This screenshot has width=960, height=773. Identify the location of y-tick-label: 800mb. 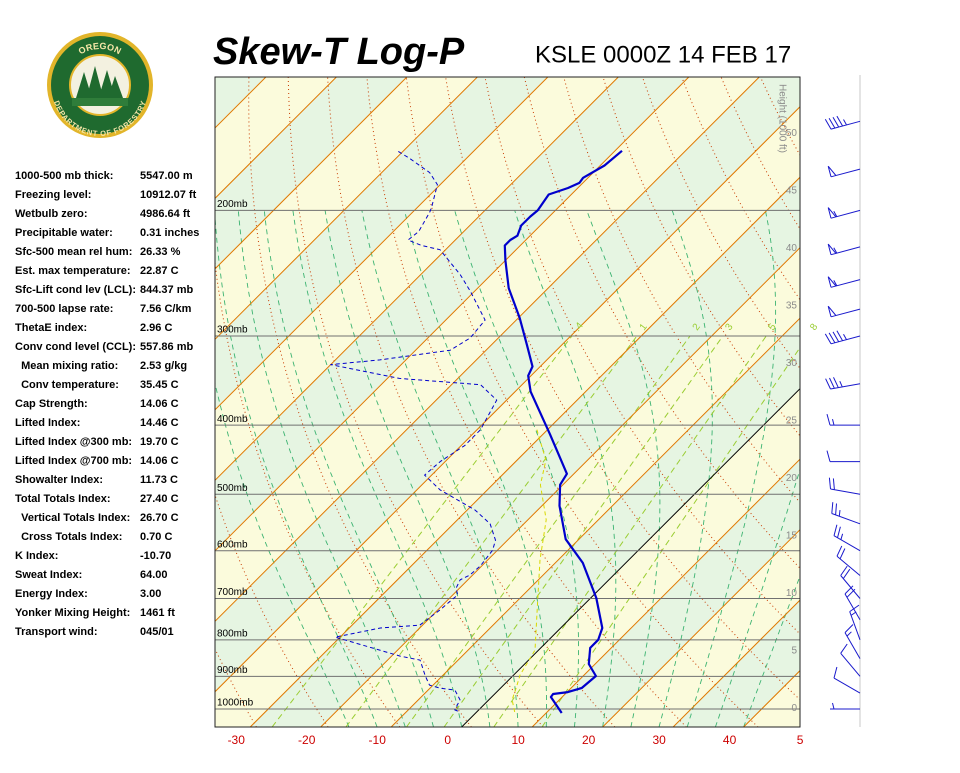
(232, 633).